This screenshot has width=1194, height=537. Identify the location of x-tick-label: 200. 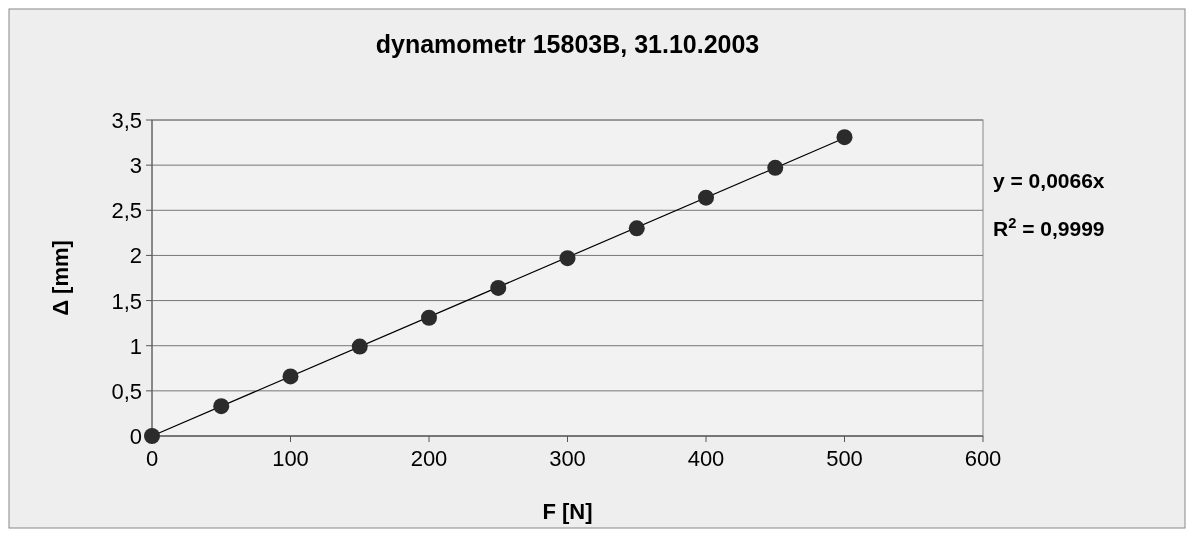
(429, 458).